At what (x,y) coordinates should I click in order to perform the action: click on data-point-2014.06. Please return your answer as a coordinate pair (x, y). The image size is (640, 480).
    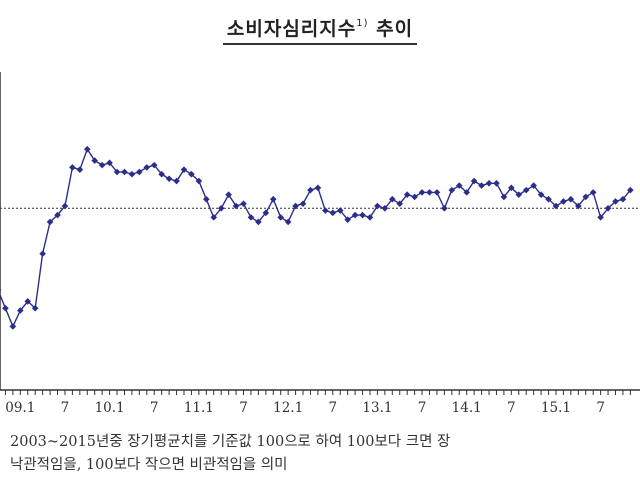
    Looking at the image, I should click on (504, 197).